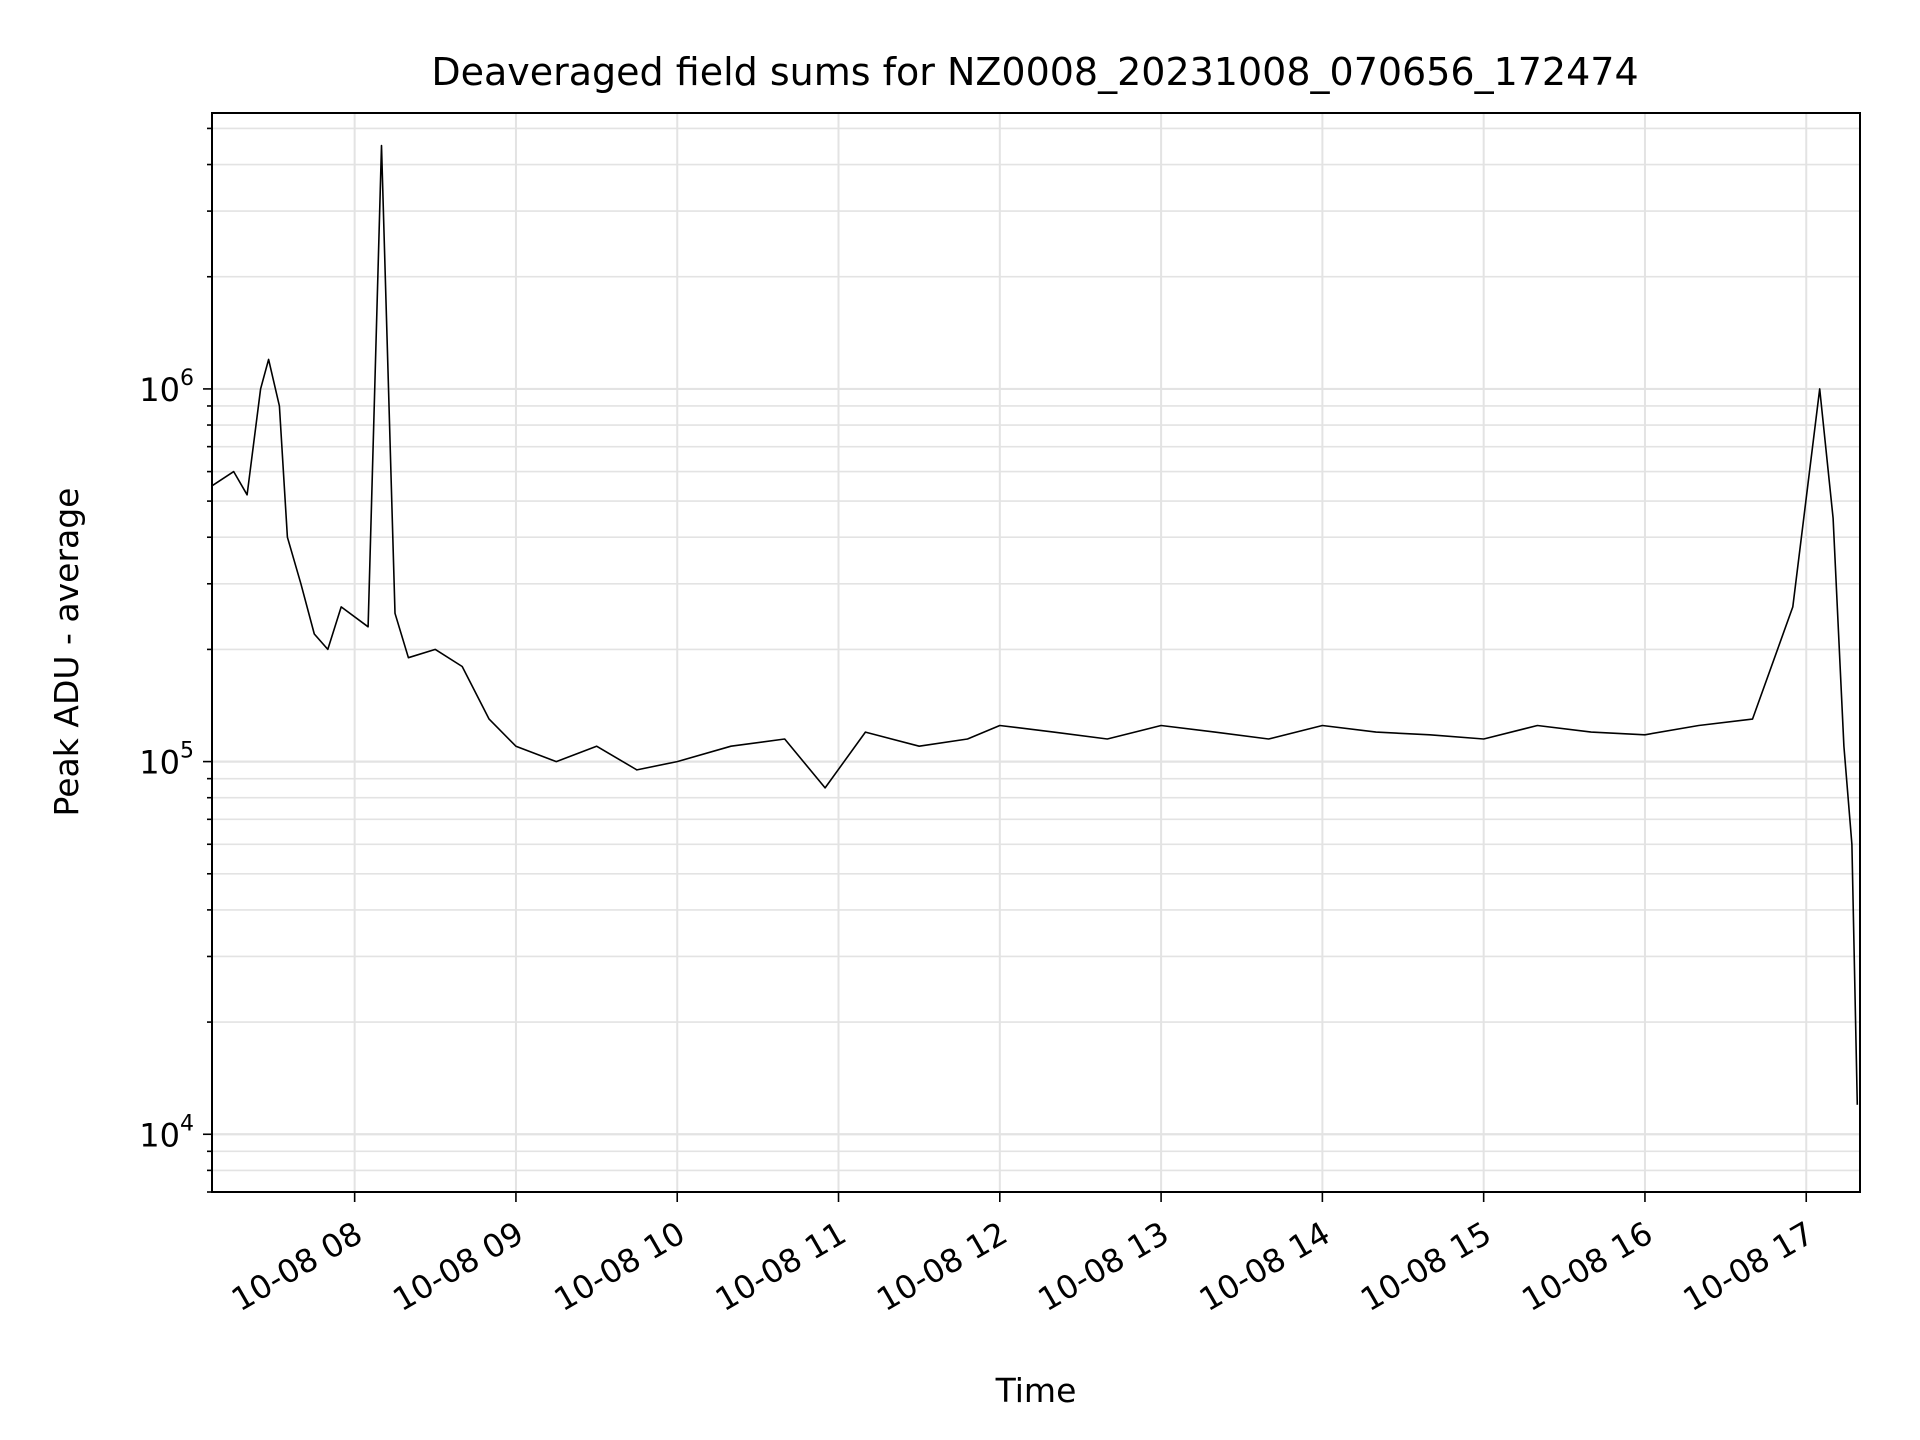 This screenshot has width=1920, height=1440. Describe the element at coordinates (620, 1266) in the screenshot. I see `x-tick-label: 10-08 10` at that location.